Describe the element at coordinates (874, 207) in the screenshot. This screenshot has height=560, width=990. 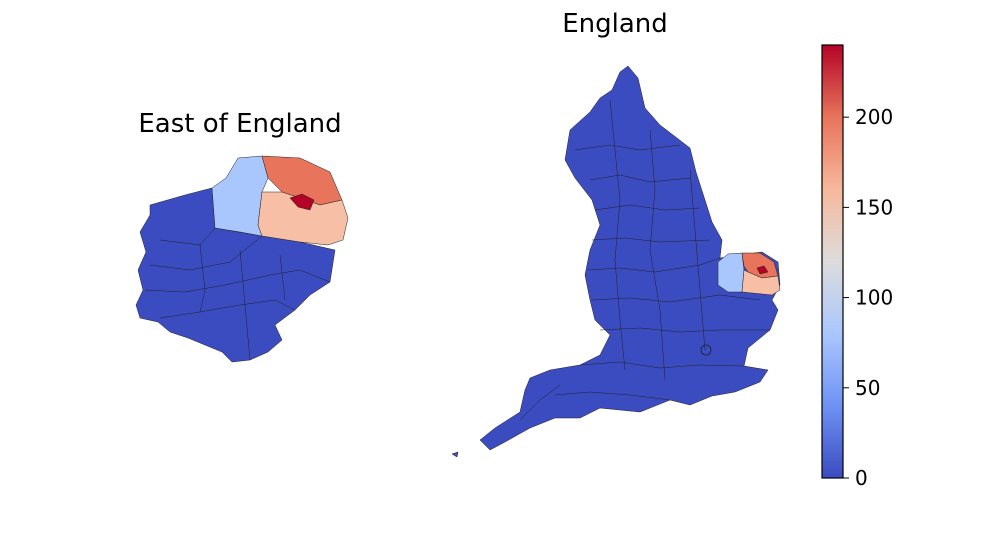
I see `colorbar-tick-label: 150` at that location.